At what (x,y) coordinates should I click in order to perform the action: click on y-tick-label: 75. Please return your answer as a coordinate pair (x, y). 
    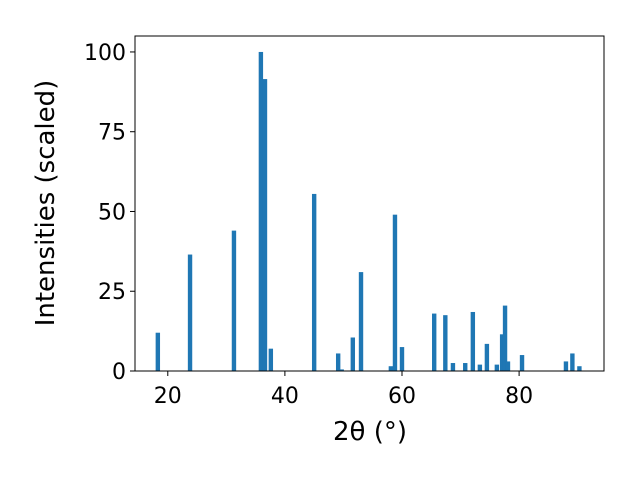
    Looking at the image, I should click on (112, 133).